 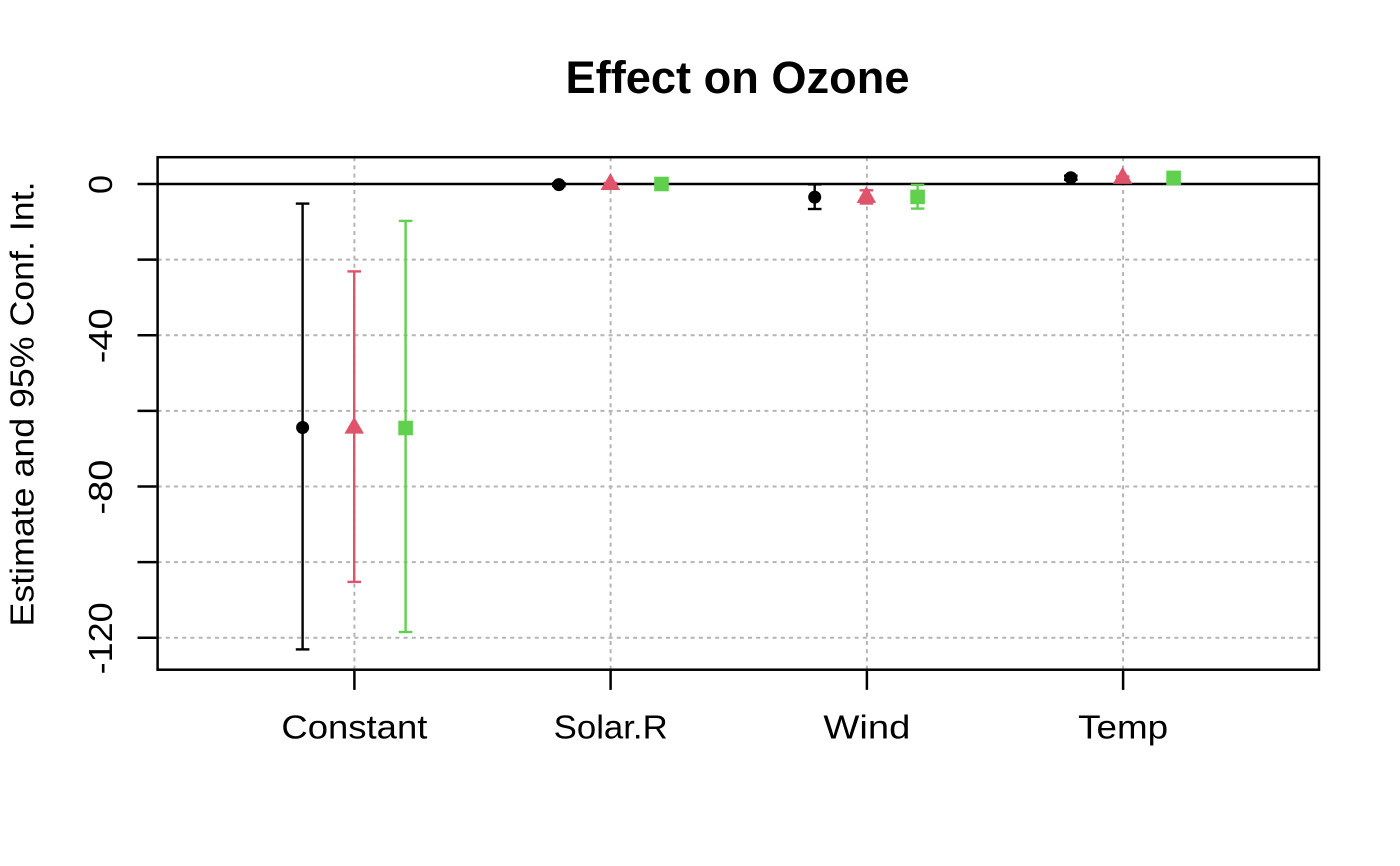 I want to click on svg-text: 0, so click(x=100, y=184).